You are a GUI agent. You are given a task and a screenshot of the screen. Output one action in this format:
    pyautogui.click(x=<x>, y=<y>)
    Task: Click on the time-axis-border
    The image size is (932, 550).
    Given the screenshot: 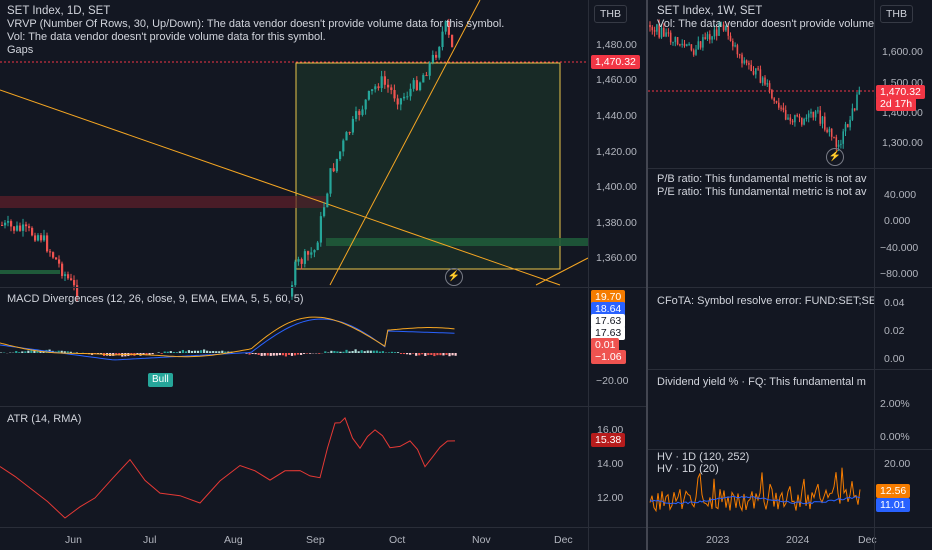 What is the action you would take?
    pyautogui.click(x=790, y=527)
    